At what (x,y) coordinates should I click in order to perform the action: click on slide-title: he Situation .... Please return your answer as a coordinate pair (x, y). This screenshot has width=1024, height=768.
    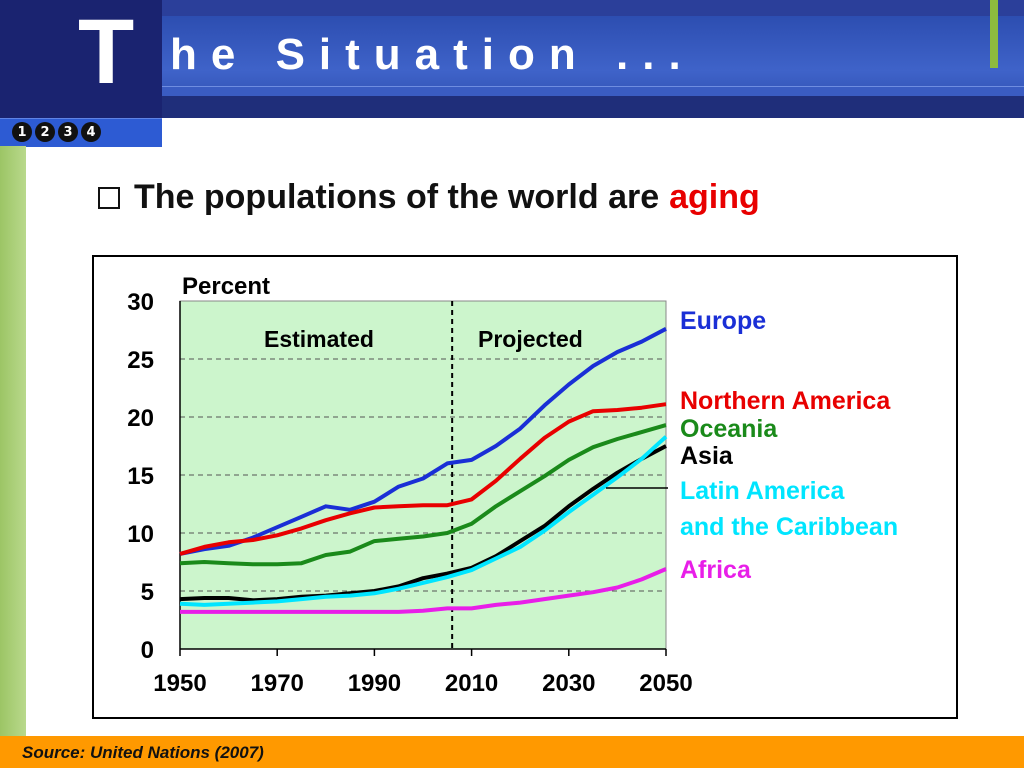
    Looking at the image, I should click on (432, 54).